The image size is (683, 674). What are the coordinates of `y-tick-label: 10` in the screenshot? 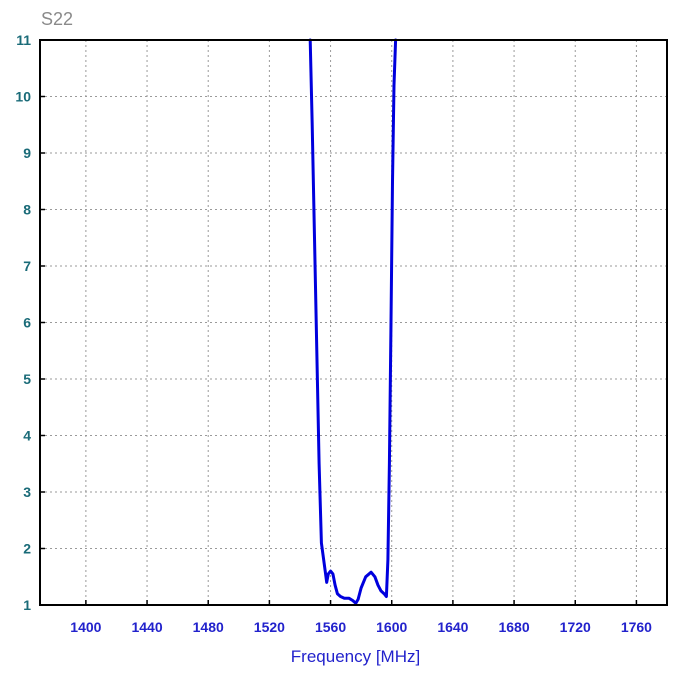 It's located at (23, 97).